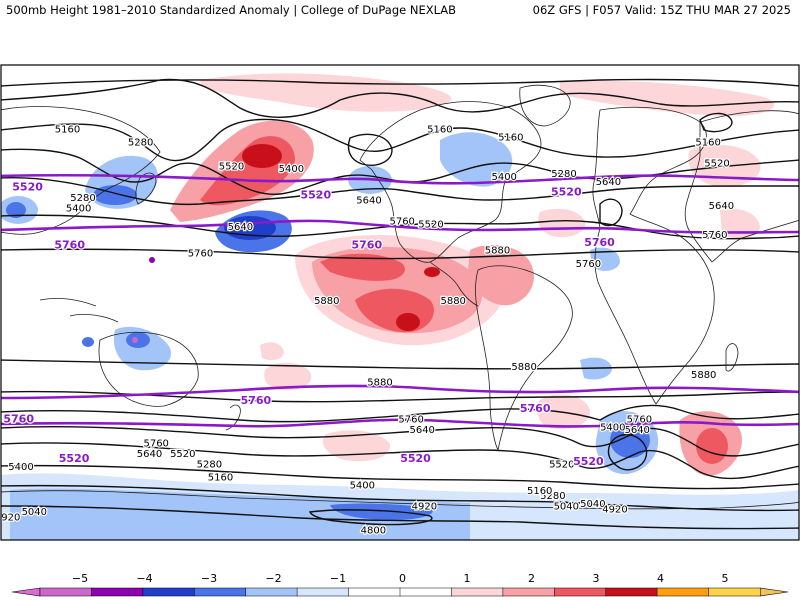 The image size is (800, 600). Describe the element at coordinates (774, 592) in the screenshot. I see `colorbar-right-arrow` at that location.